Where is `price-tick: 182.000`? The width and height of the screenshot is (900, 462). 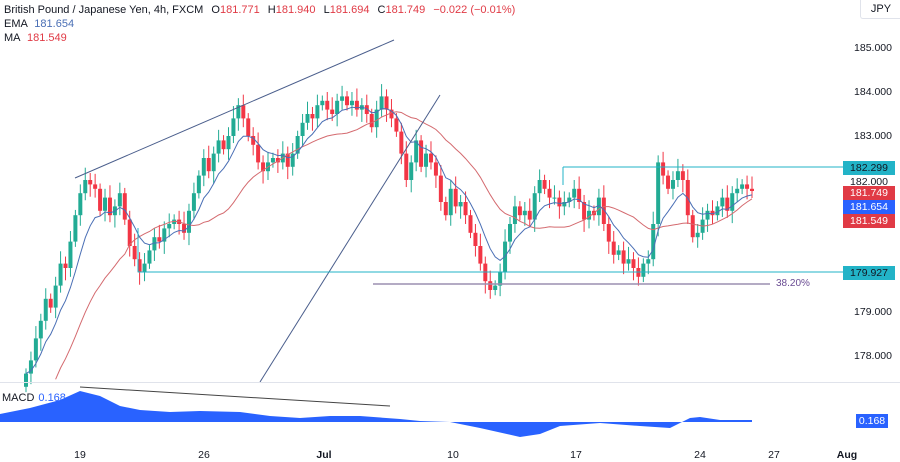
price-tick: 182.000 is located at coordinates (869, 182).